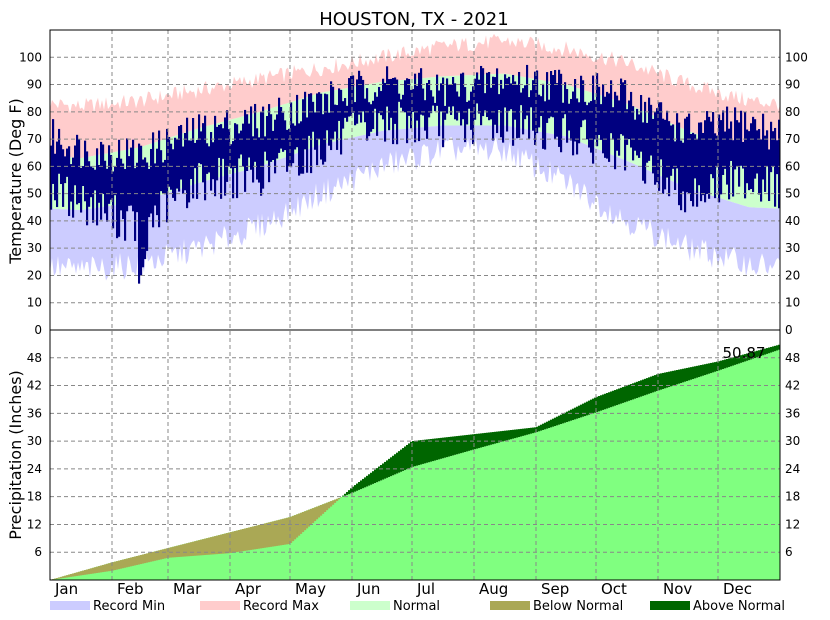  What do you see at coordinates (792, 524) in the screenshot?
I see `precipitation-tick-label-right: 12` at bounding box center [792, 524].